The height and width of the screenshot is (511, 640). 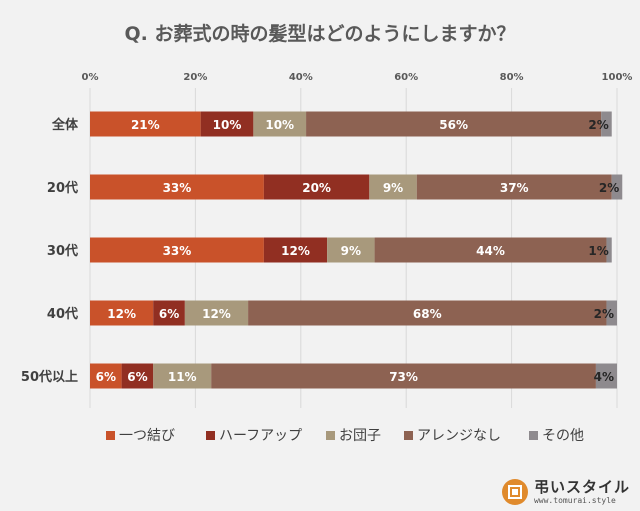 What do you see at coordinates (514, 492) in the screenshot?
I see `logo-mark-icon` at bounding box center [514, 492].